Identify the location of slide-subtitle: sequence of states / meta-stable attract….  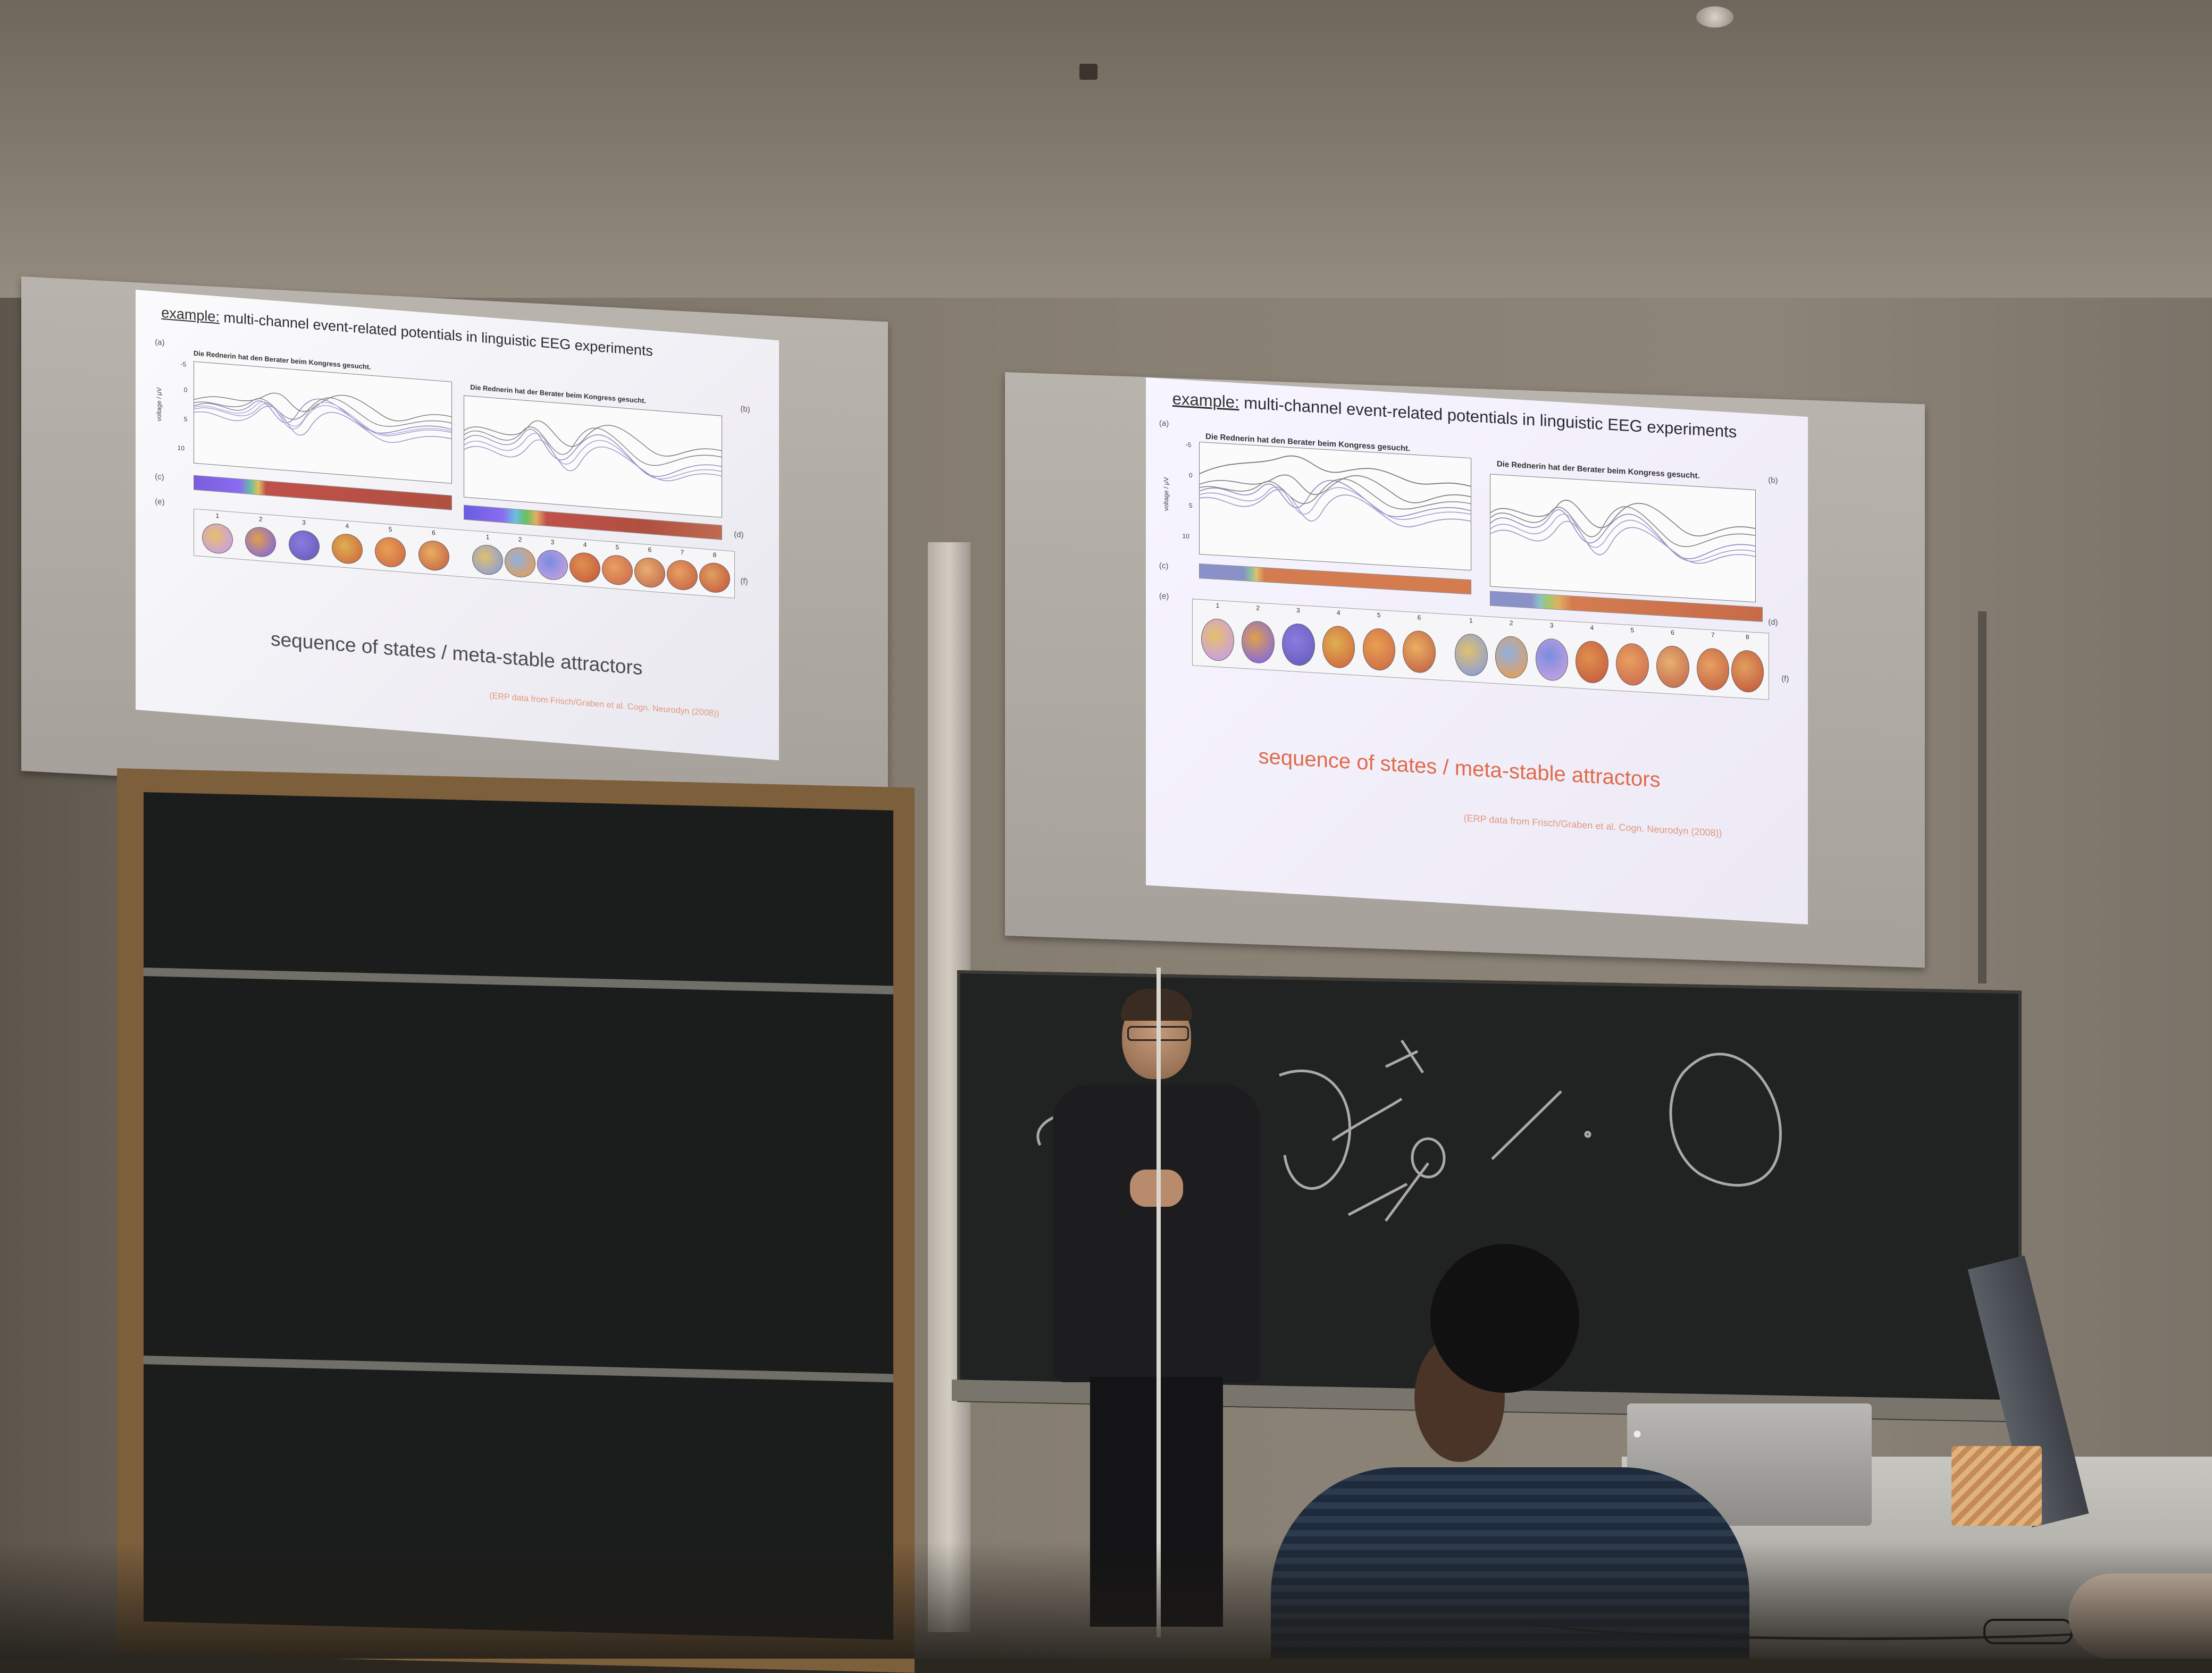
(457, 653).